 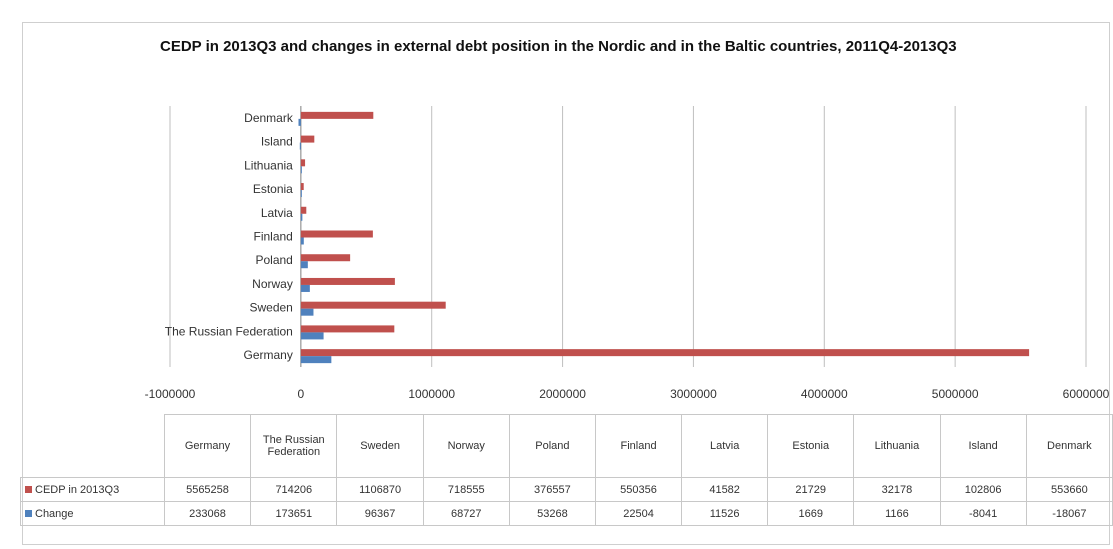 I want to click on change-bar-island, so click(x=300, y=146).